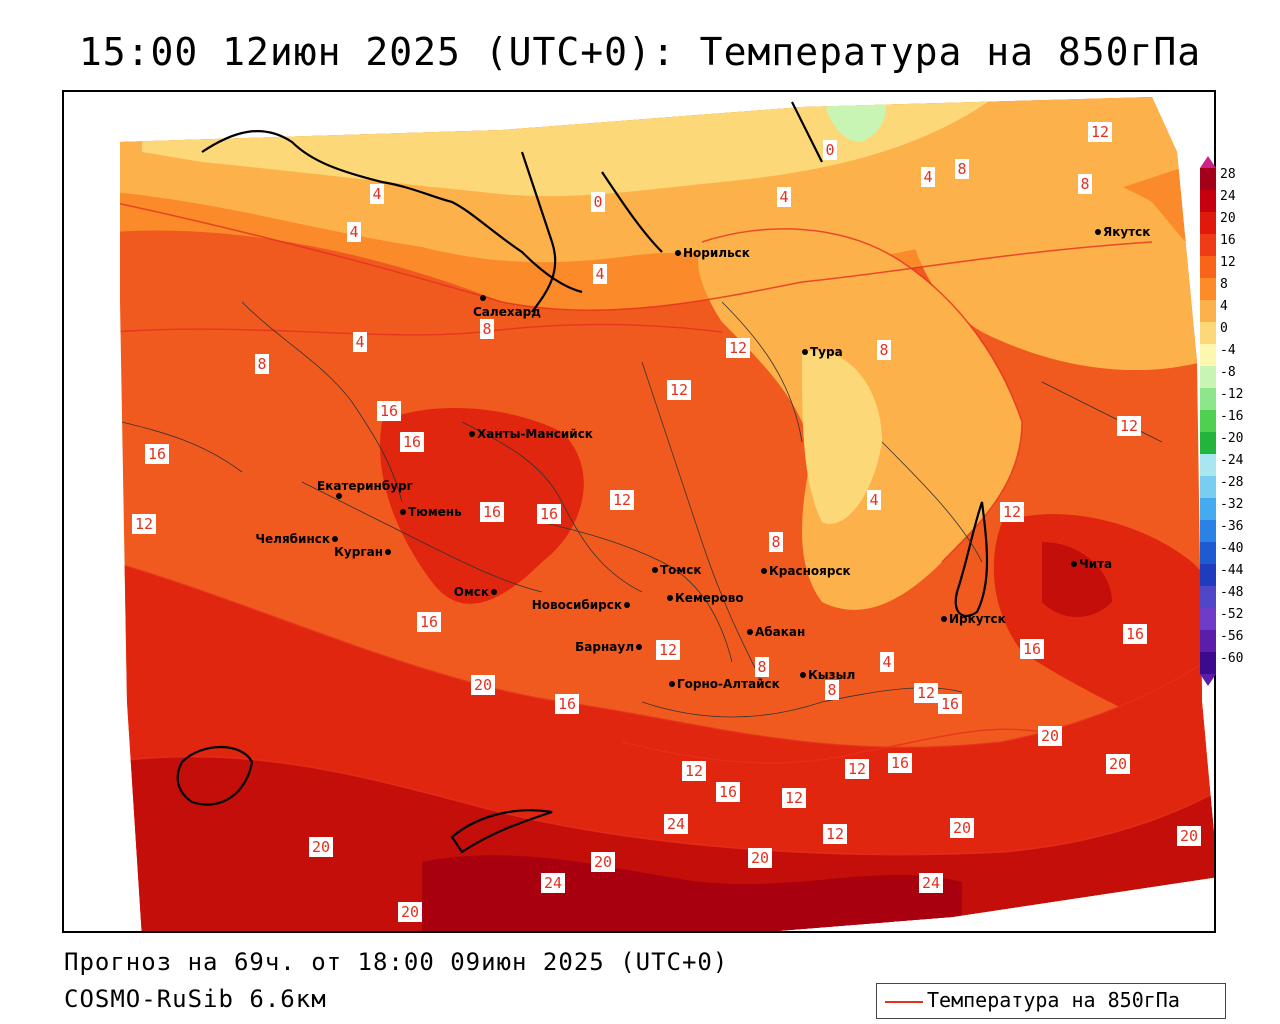 The height and width of the screenshot is (1024, 1280). I want to click on colorbar-tick-label: 20, so click(1228, 218).